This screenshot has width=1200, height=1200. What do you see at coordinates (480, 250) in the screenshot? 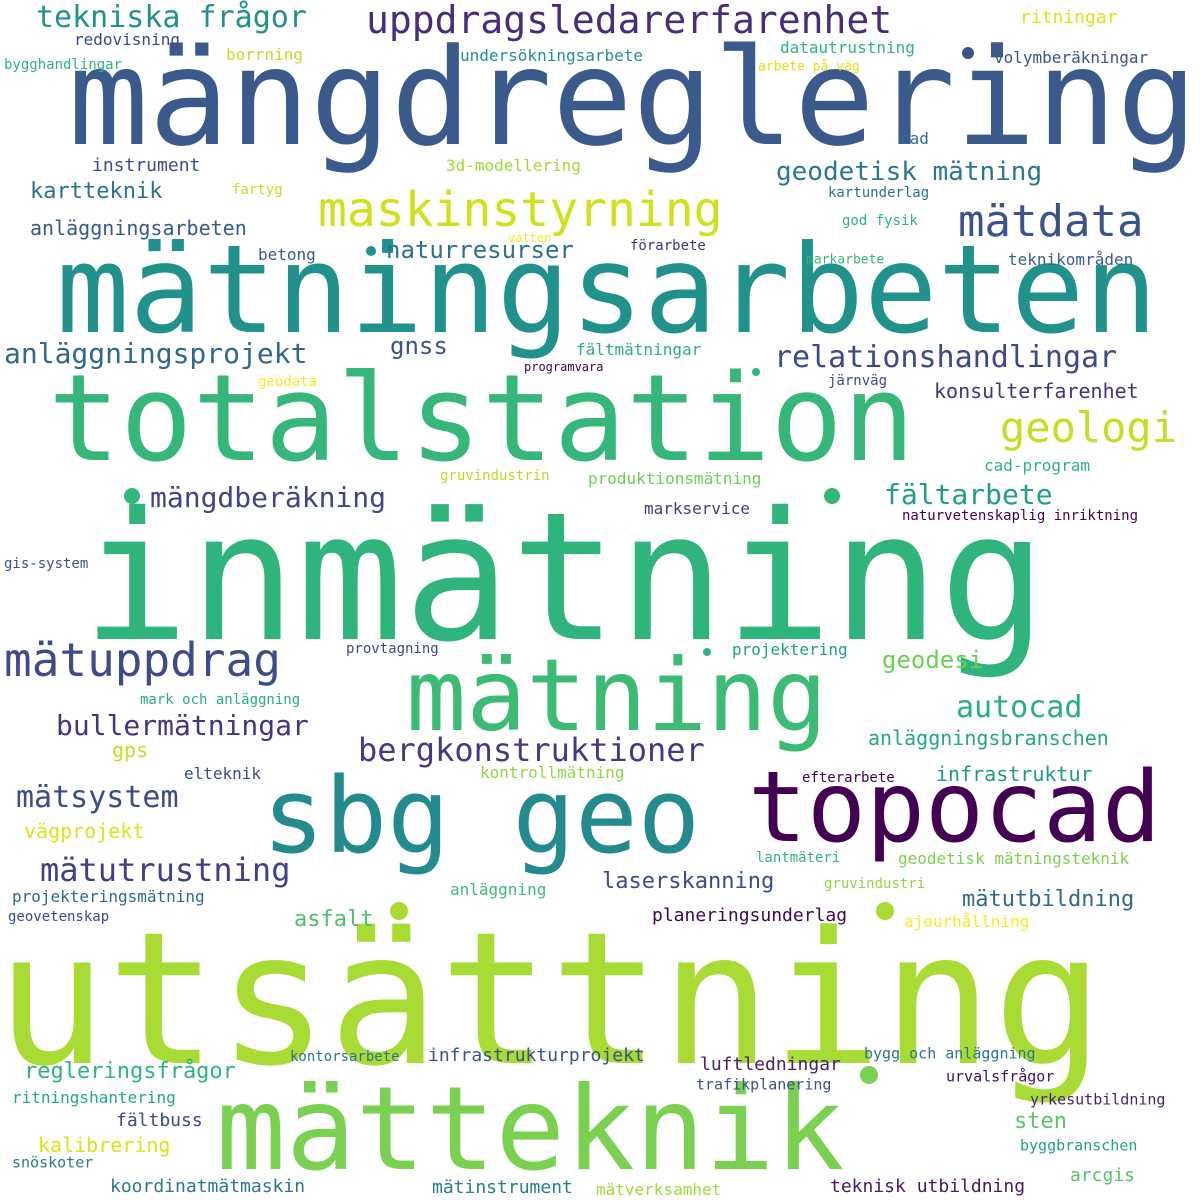
I see `cloud-word: naturresurser` at bounding box center [480, 250].